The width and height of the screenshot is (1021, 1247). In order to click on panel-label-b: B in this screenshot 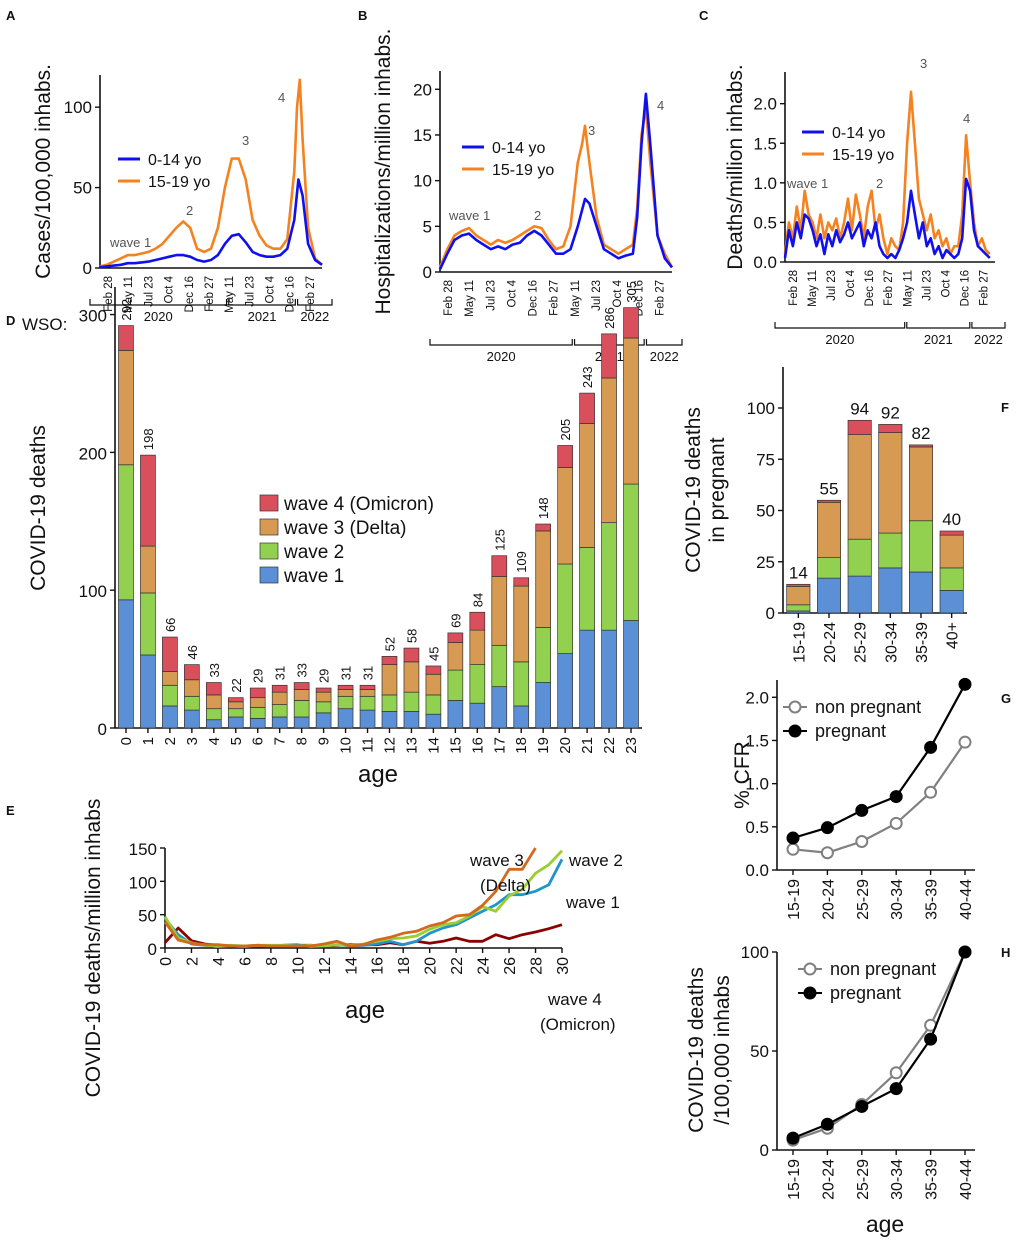, I will do `click(362, 15)`.